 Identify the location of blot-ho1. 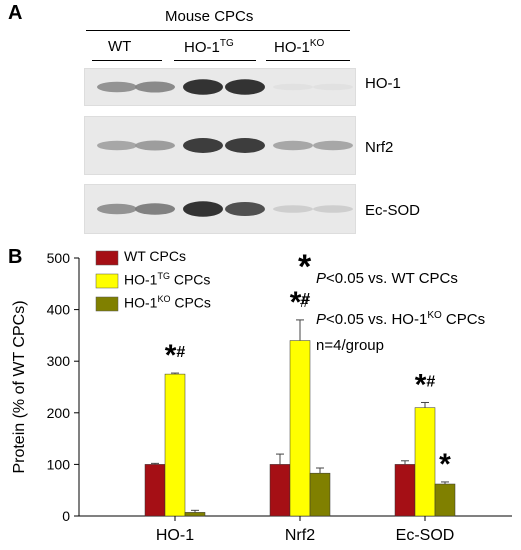
(220, 87).